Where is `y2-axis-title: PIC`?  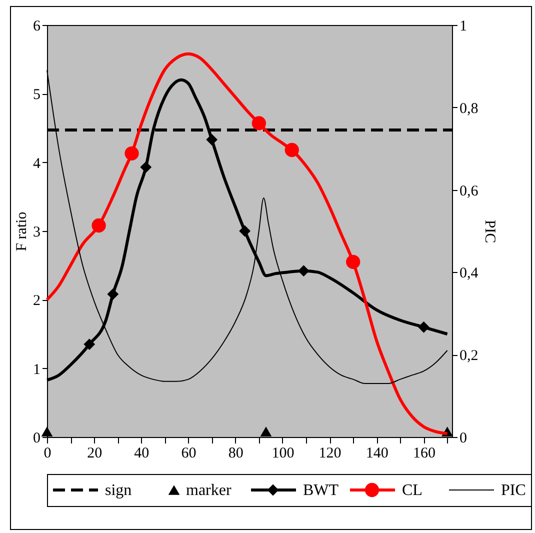 y2-axis-title: PIC is located at coordinates (489, 232).